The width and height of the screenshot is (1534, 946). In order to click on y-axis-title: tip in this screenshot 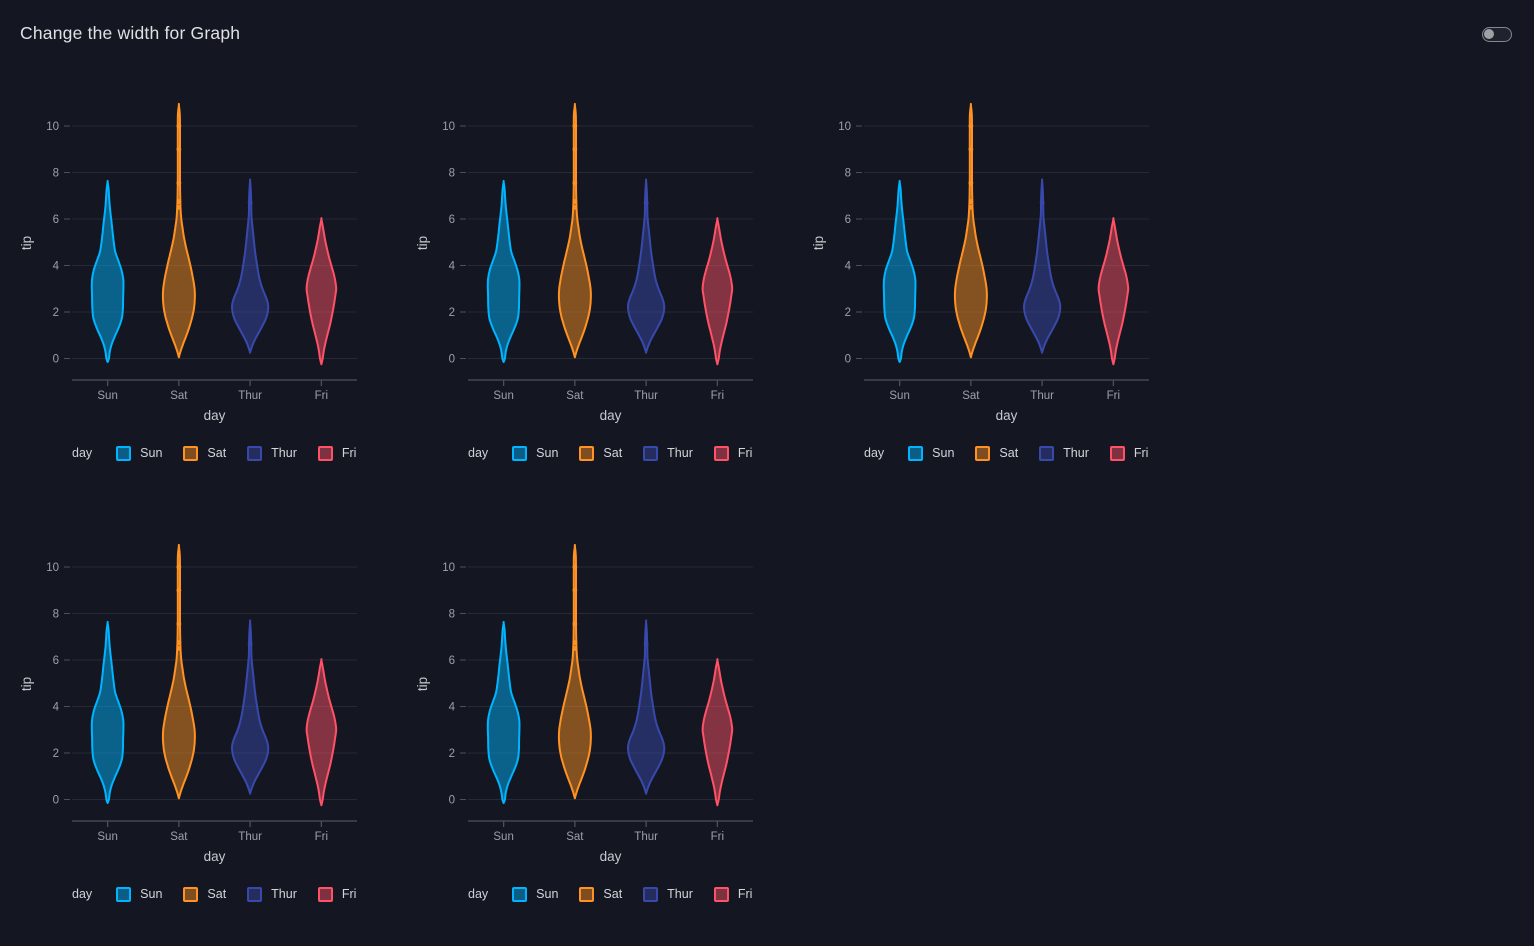, I will do `click(422, 684)`.